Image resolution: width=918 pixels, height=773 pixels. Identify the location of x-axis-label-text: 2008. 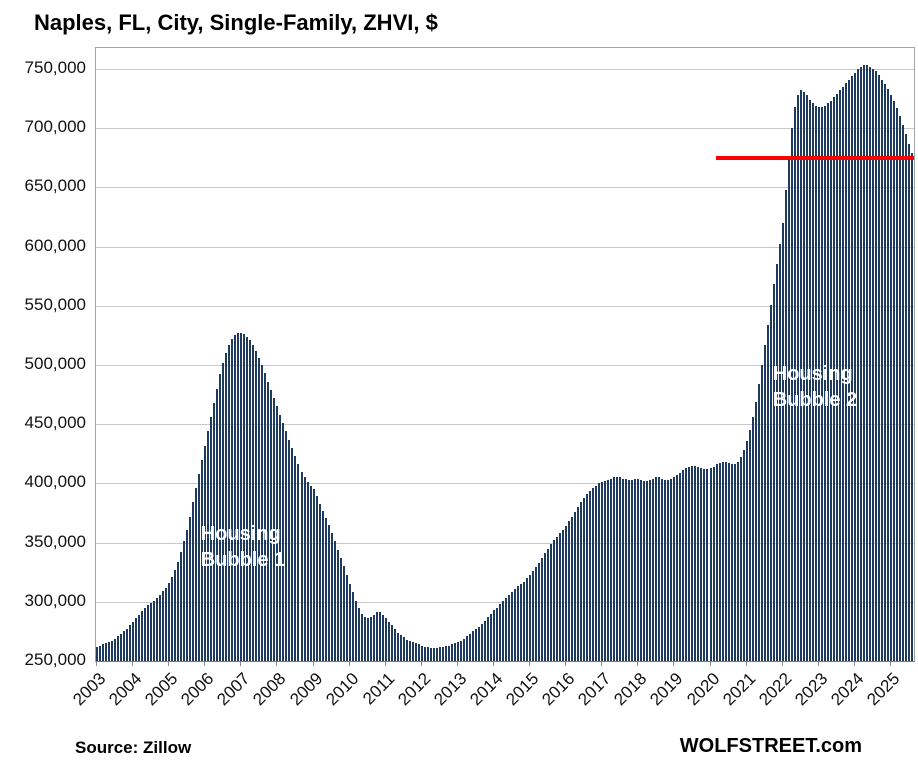
(269, 689).